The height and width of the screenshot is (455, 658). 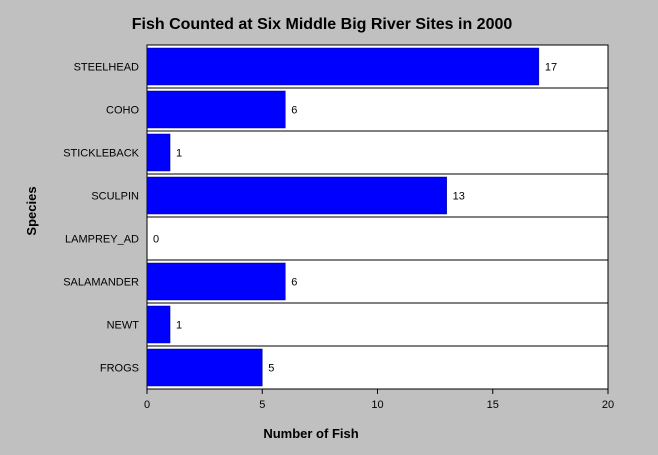 What do you see at coordinates (377, 405) in the screenshot?
I see `x-tick-label: 10` at bounding box center [377, 405].